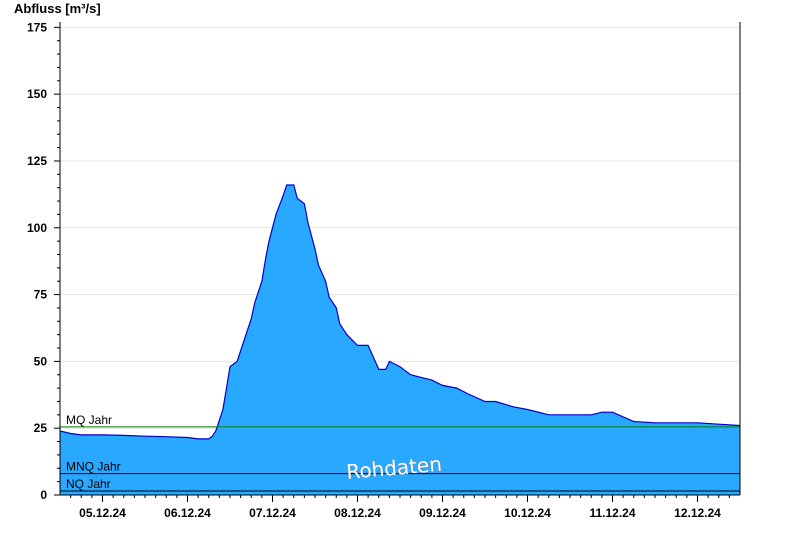  I want to click on y-tick-label: 0, so click(43, 495).